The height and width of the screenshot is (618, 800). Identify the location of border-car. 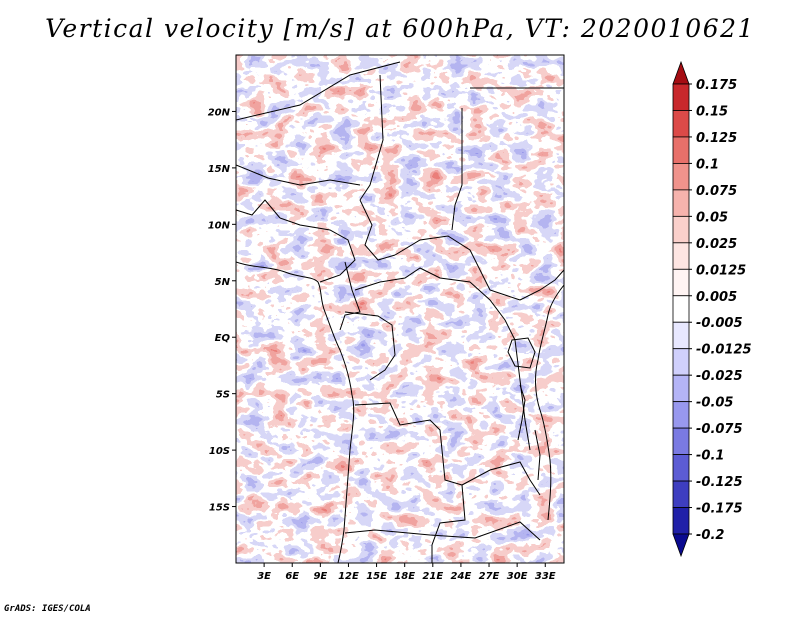
(412, 279).